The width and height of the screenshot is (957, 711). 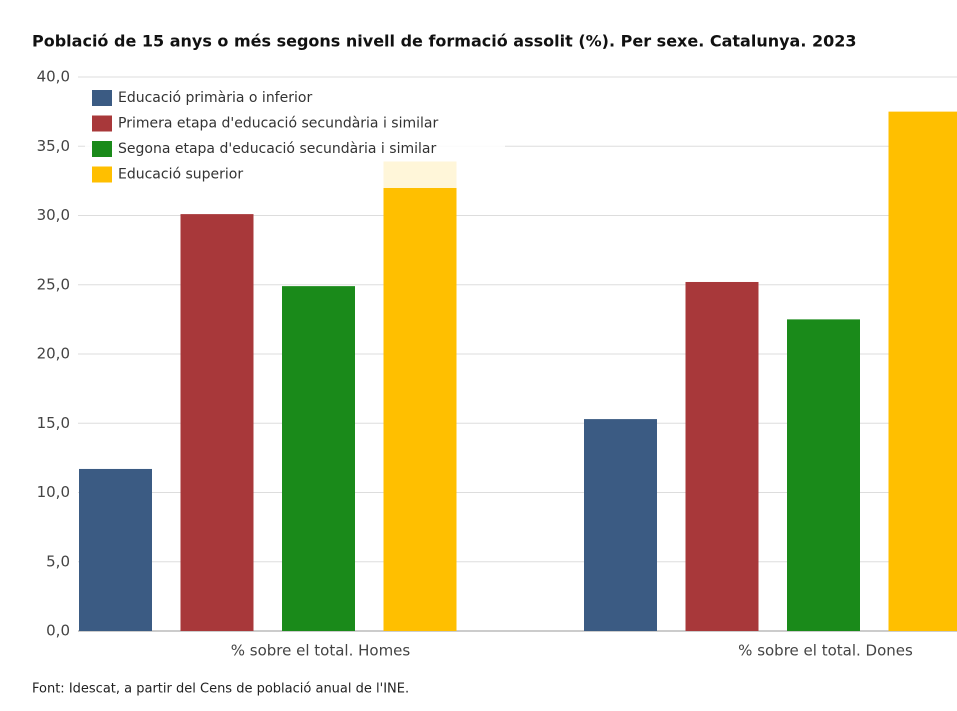 I want to click on x-tick-label: % sobre el total. Homes, so click(x=321, y=651).